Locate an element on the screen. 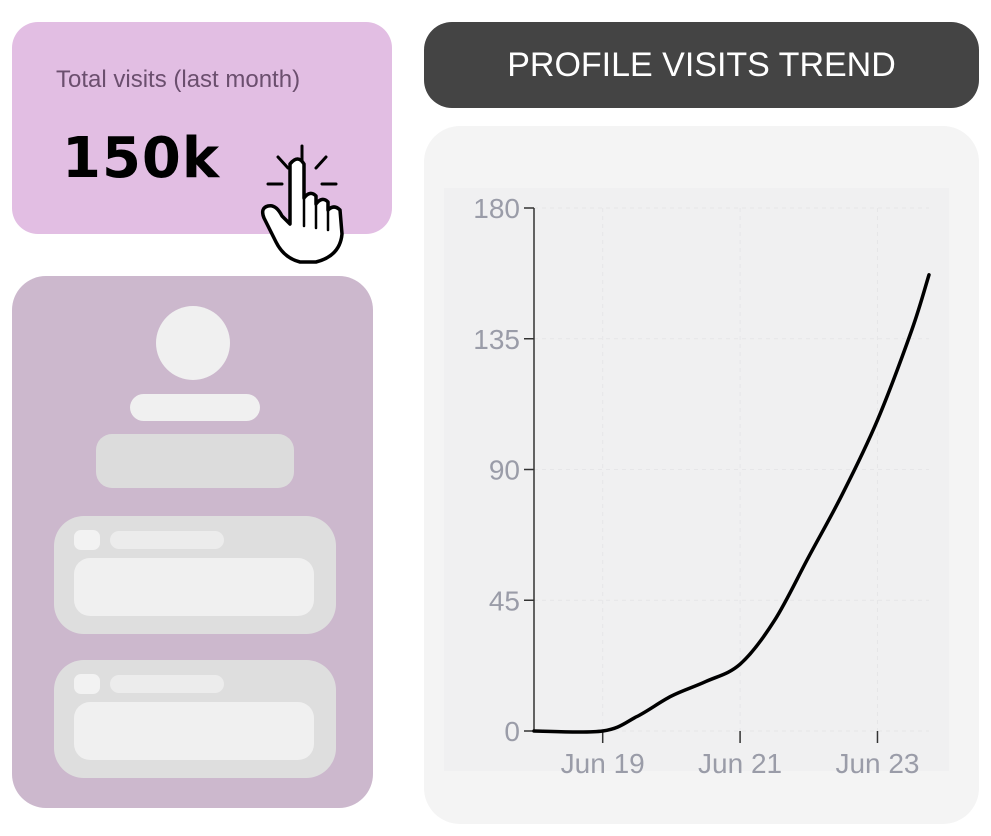  avatar-placeholder is located at coordinates (193, 343).